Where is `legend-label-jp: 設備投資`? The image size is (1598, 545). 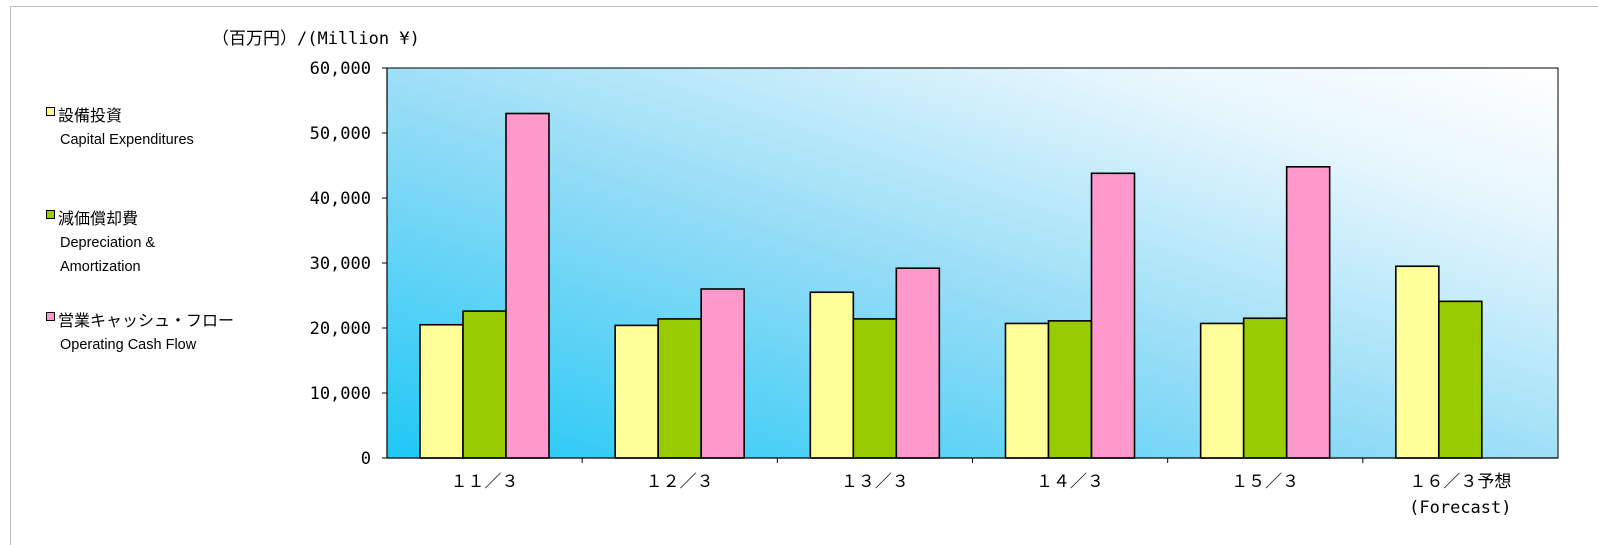 legend-label-jp: 設備投資 is located at coordinates (90, 115).